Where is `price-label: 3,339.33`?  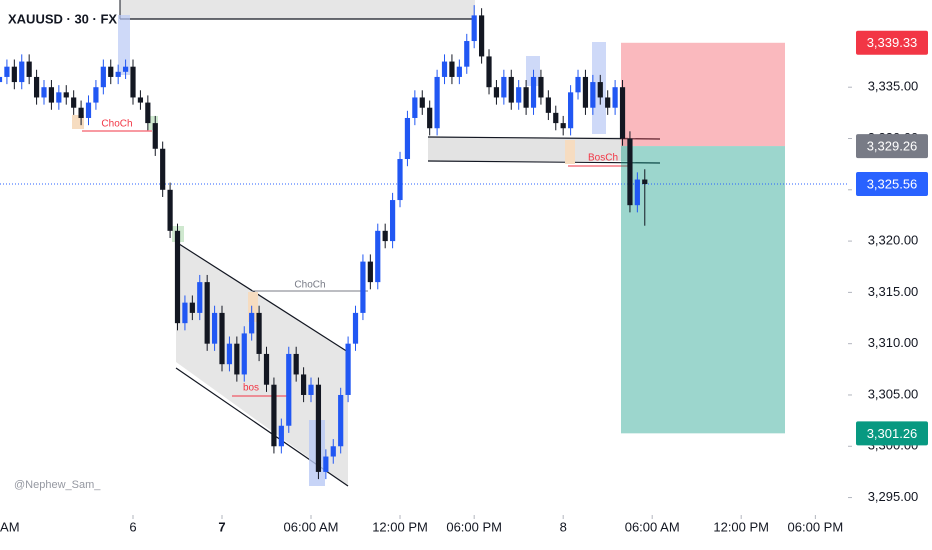
price-label: 3,339.33 is located at coordinates (892, 42).